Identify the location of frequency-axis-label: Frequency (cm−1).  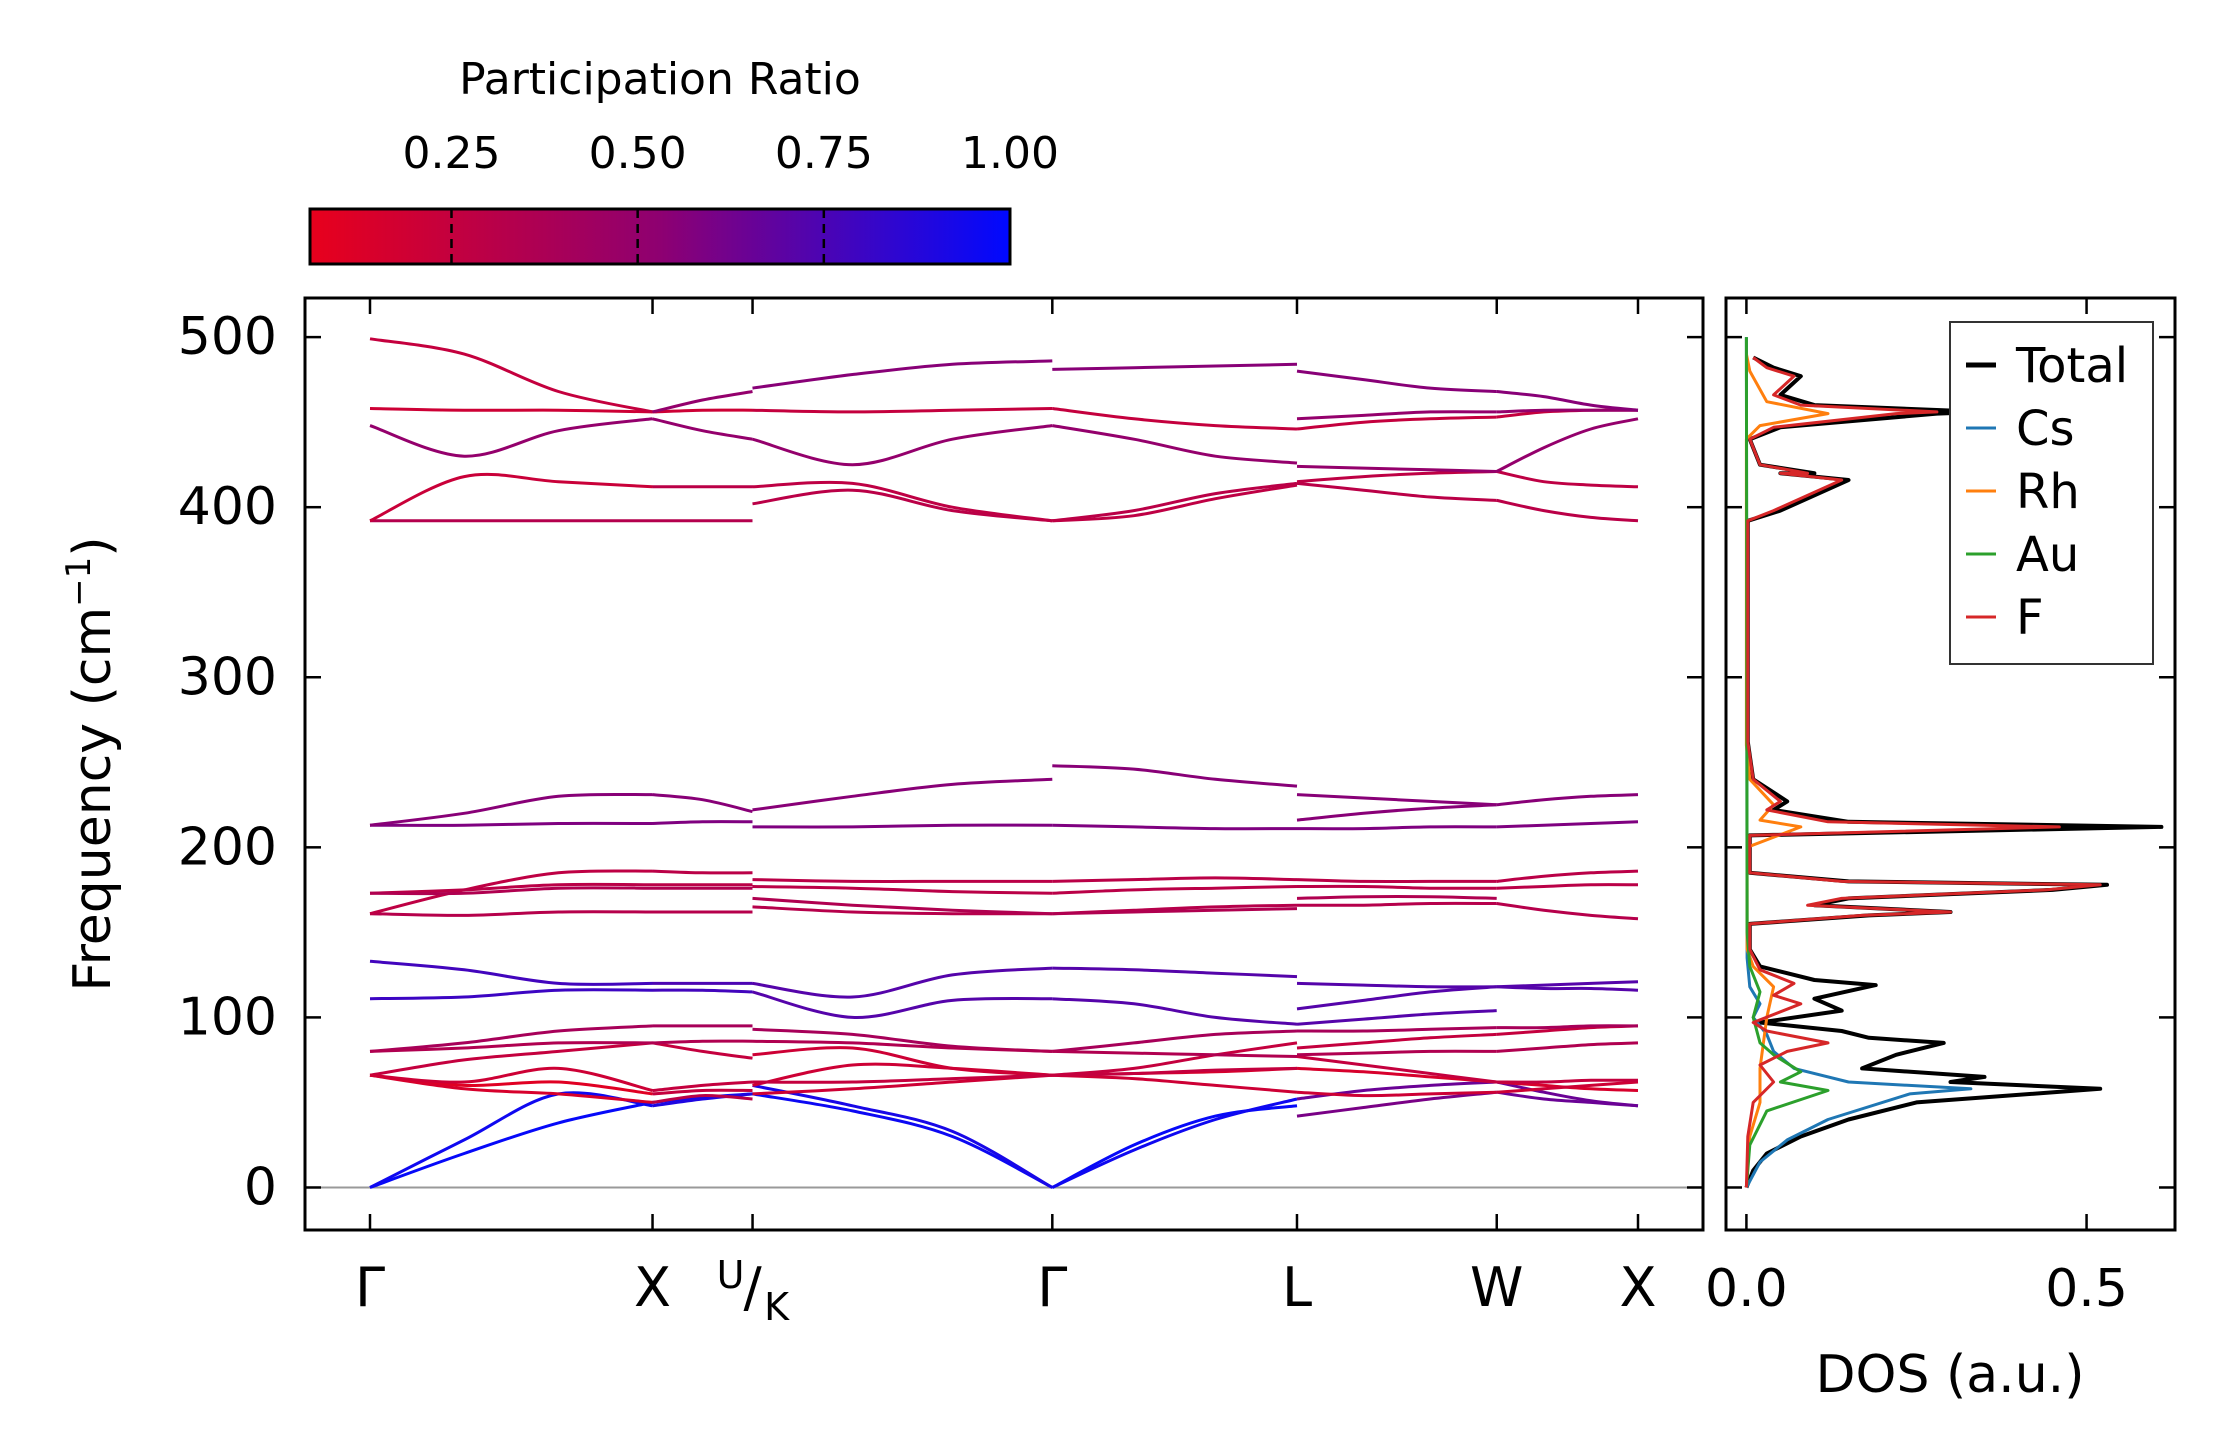
(91, 763).